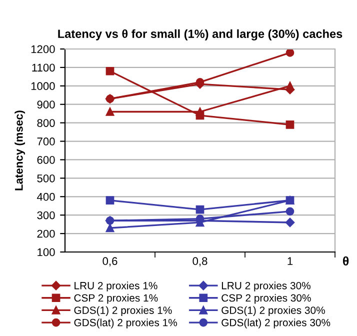  What do you see at coordinates (290, 261) in the screenshot?
I see `x-tick-label: 1` at bounding box center [290, 261].